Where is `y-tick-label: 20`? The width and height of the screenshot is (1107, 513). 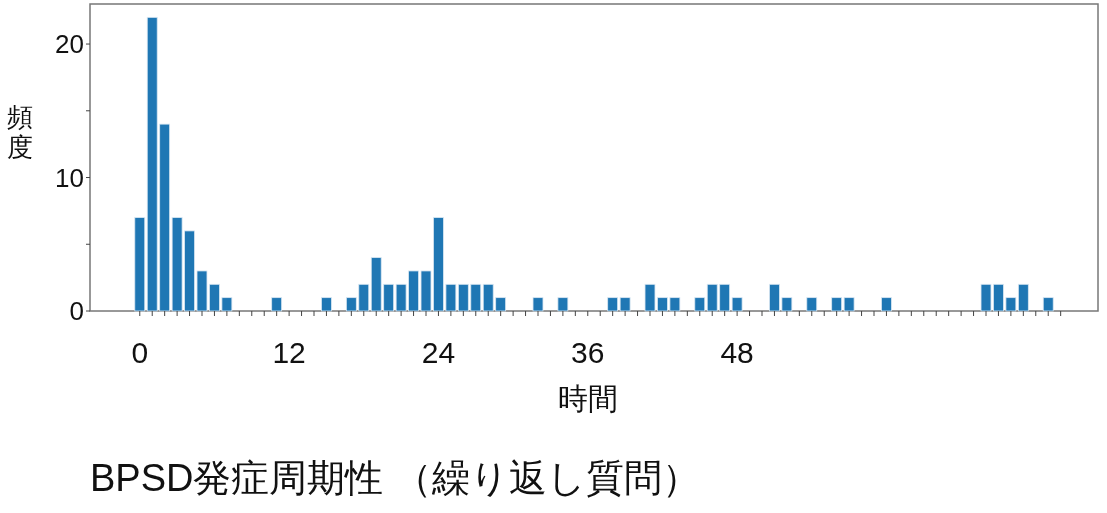
y-tick-label: 20 is located at coordinates (69, 44).